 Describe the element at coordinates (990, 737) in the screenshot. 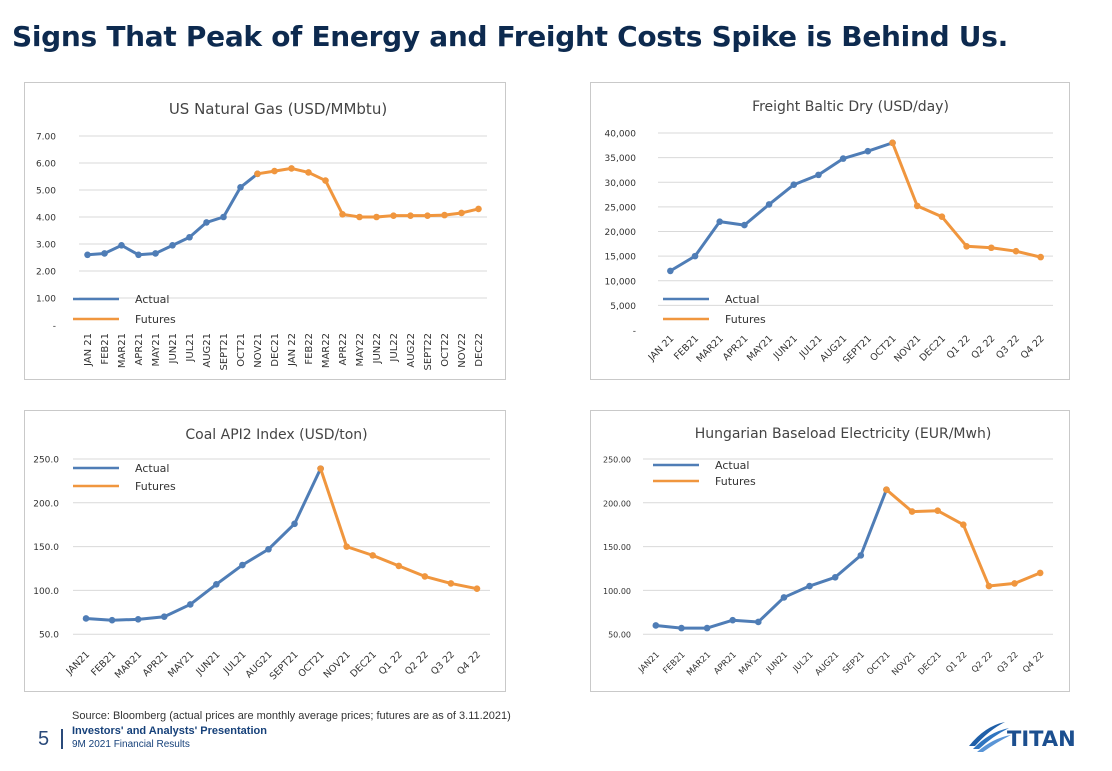

I see `titan-swoosh-icon` at that location.